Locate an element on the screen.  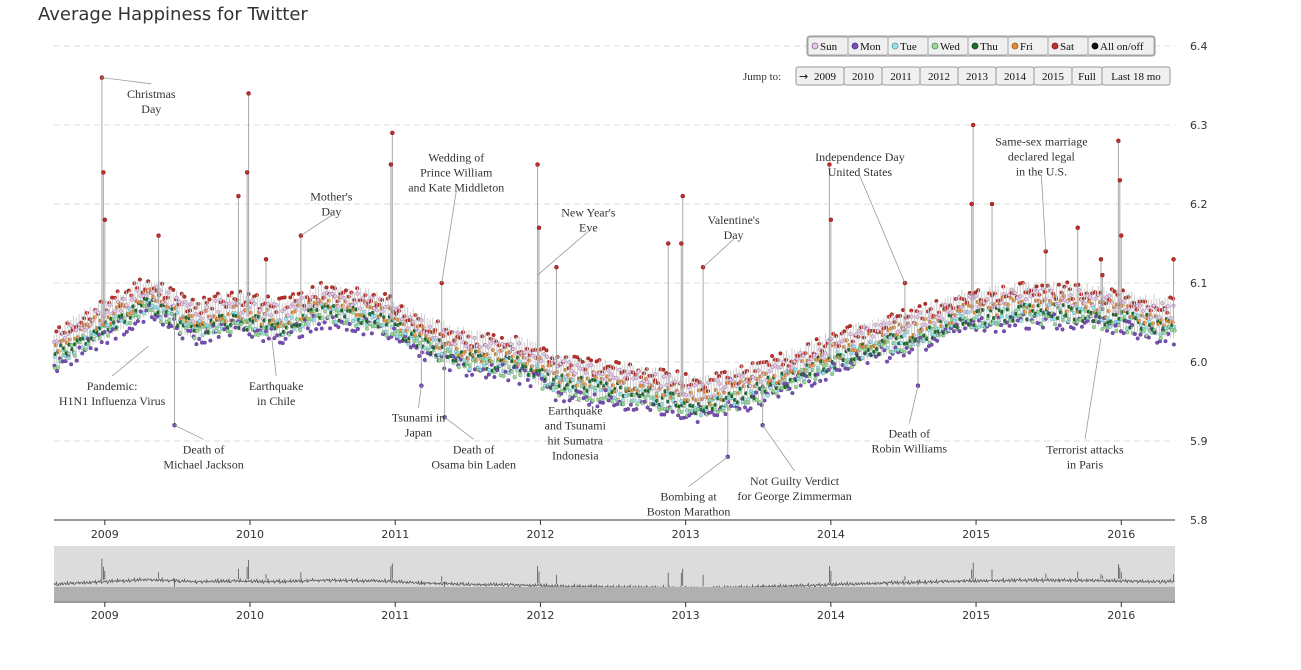
annotation-label: Tsunami in is located at coordinates (419, 418).